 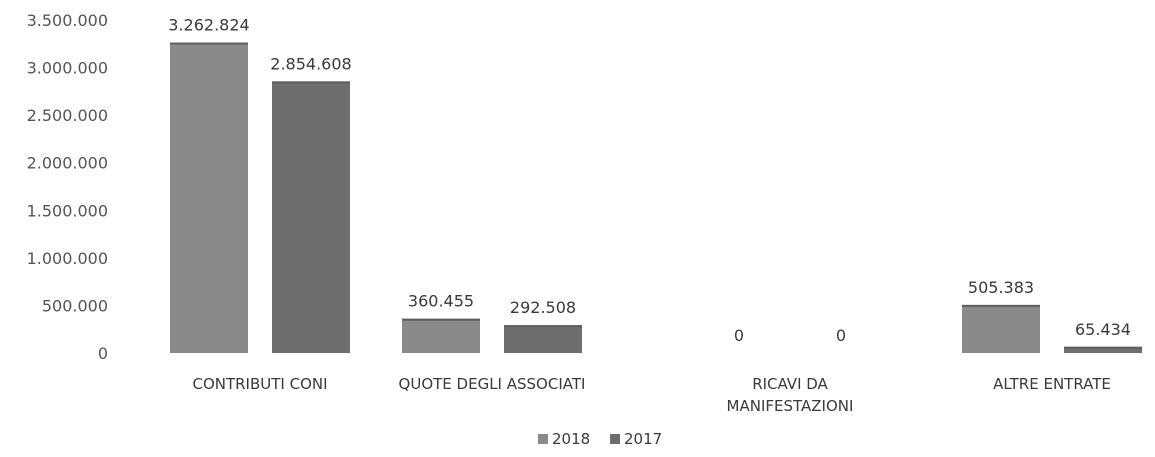 I want to click on category-label-line: QUOTE DEGLI ASSOCIATI, so click(x=492, y=384).